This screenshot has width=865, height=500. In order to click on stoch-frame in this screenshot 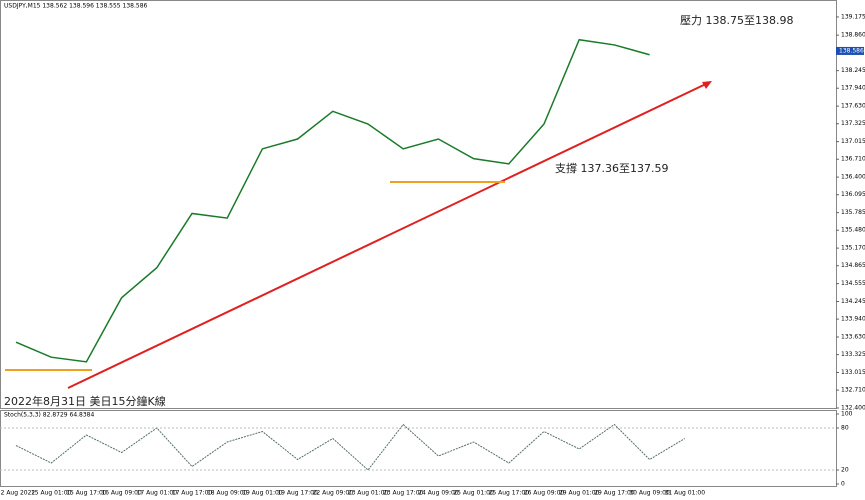, I will do `click(418, 448)`.